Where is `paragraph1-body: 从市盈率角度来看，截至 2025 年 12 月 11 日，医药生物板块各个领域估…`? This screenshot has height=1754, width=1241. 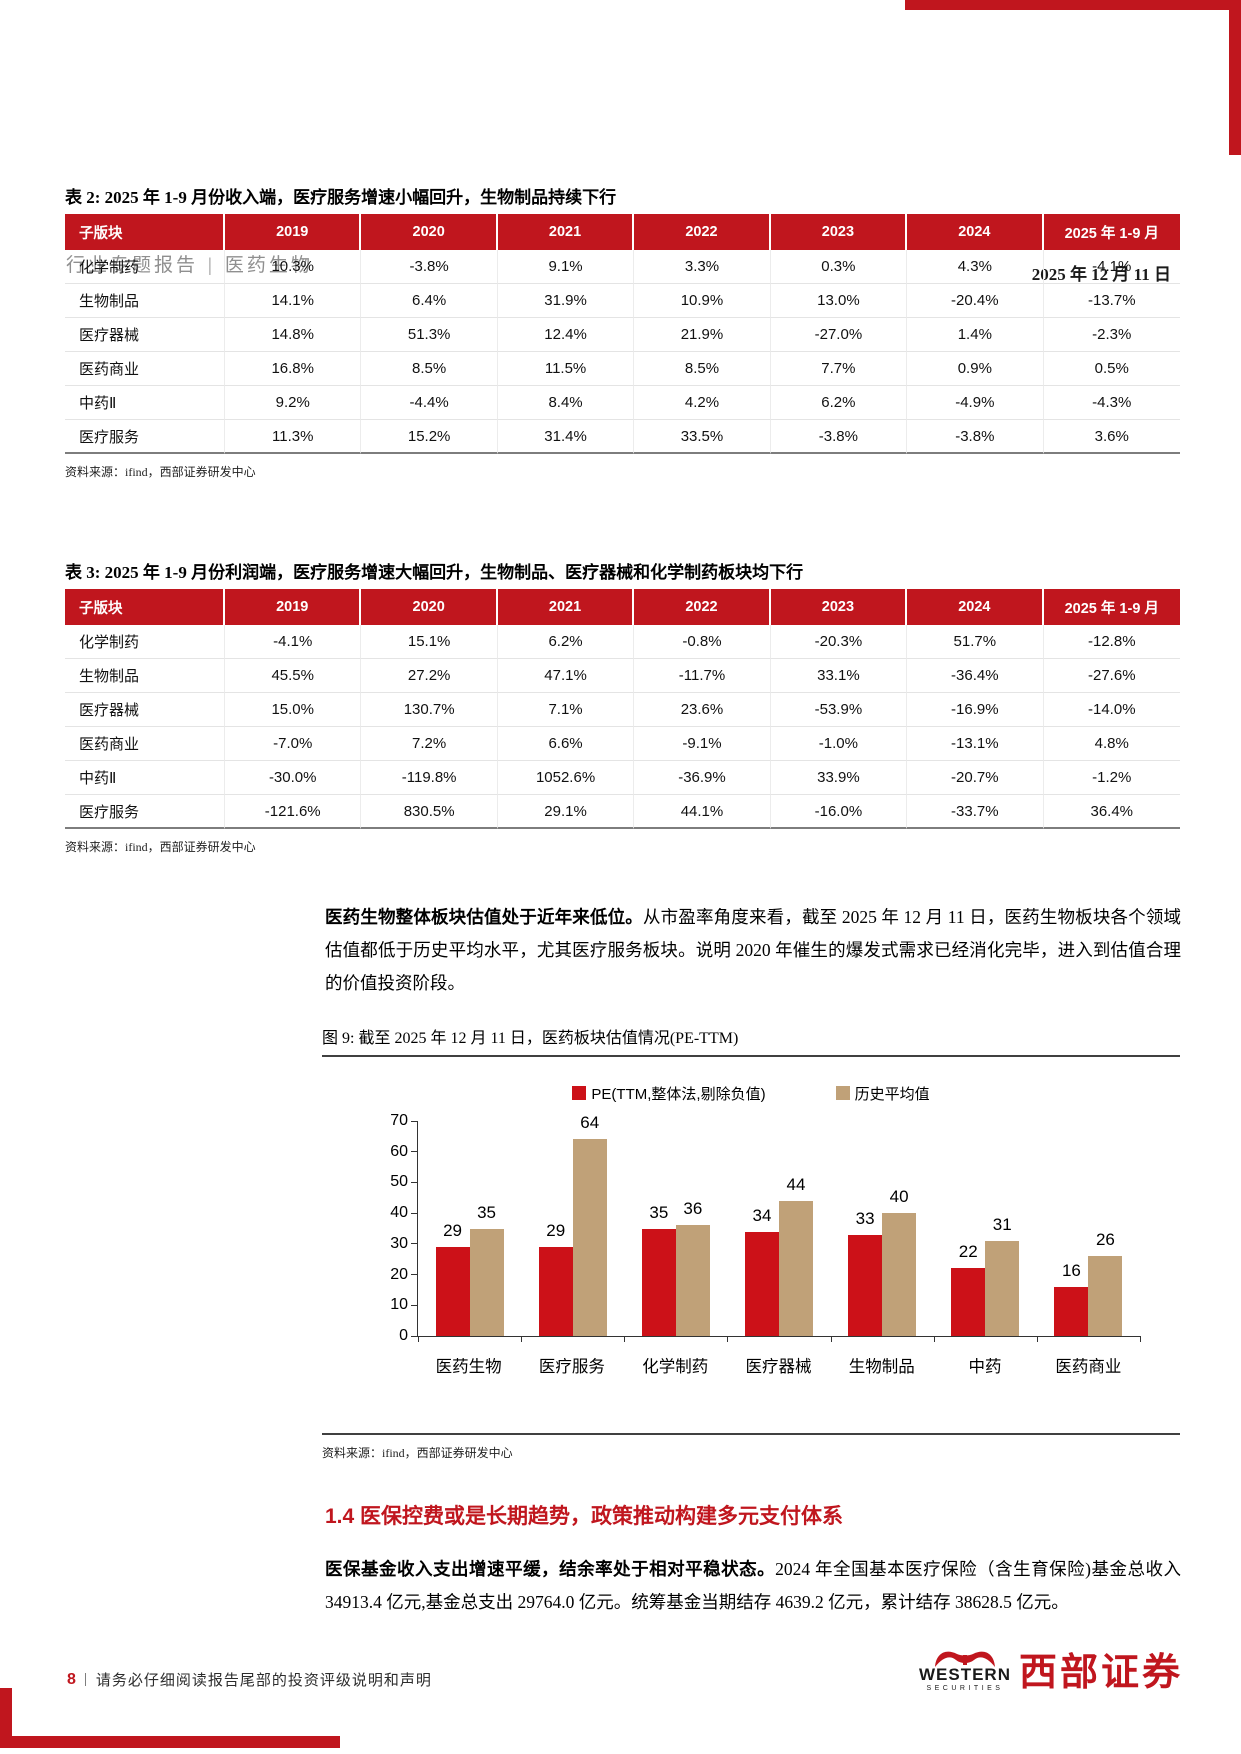
paragraph1-body: 从市盈率角度来看，截至 2025 年 12 月 11 日，医药生物板块各个领域估… is located at coordinates (753, 950).